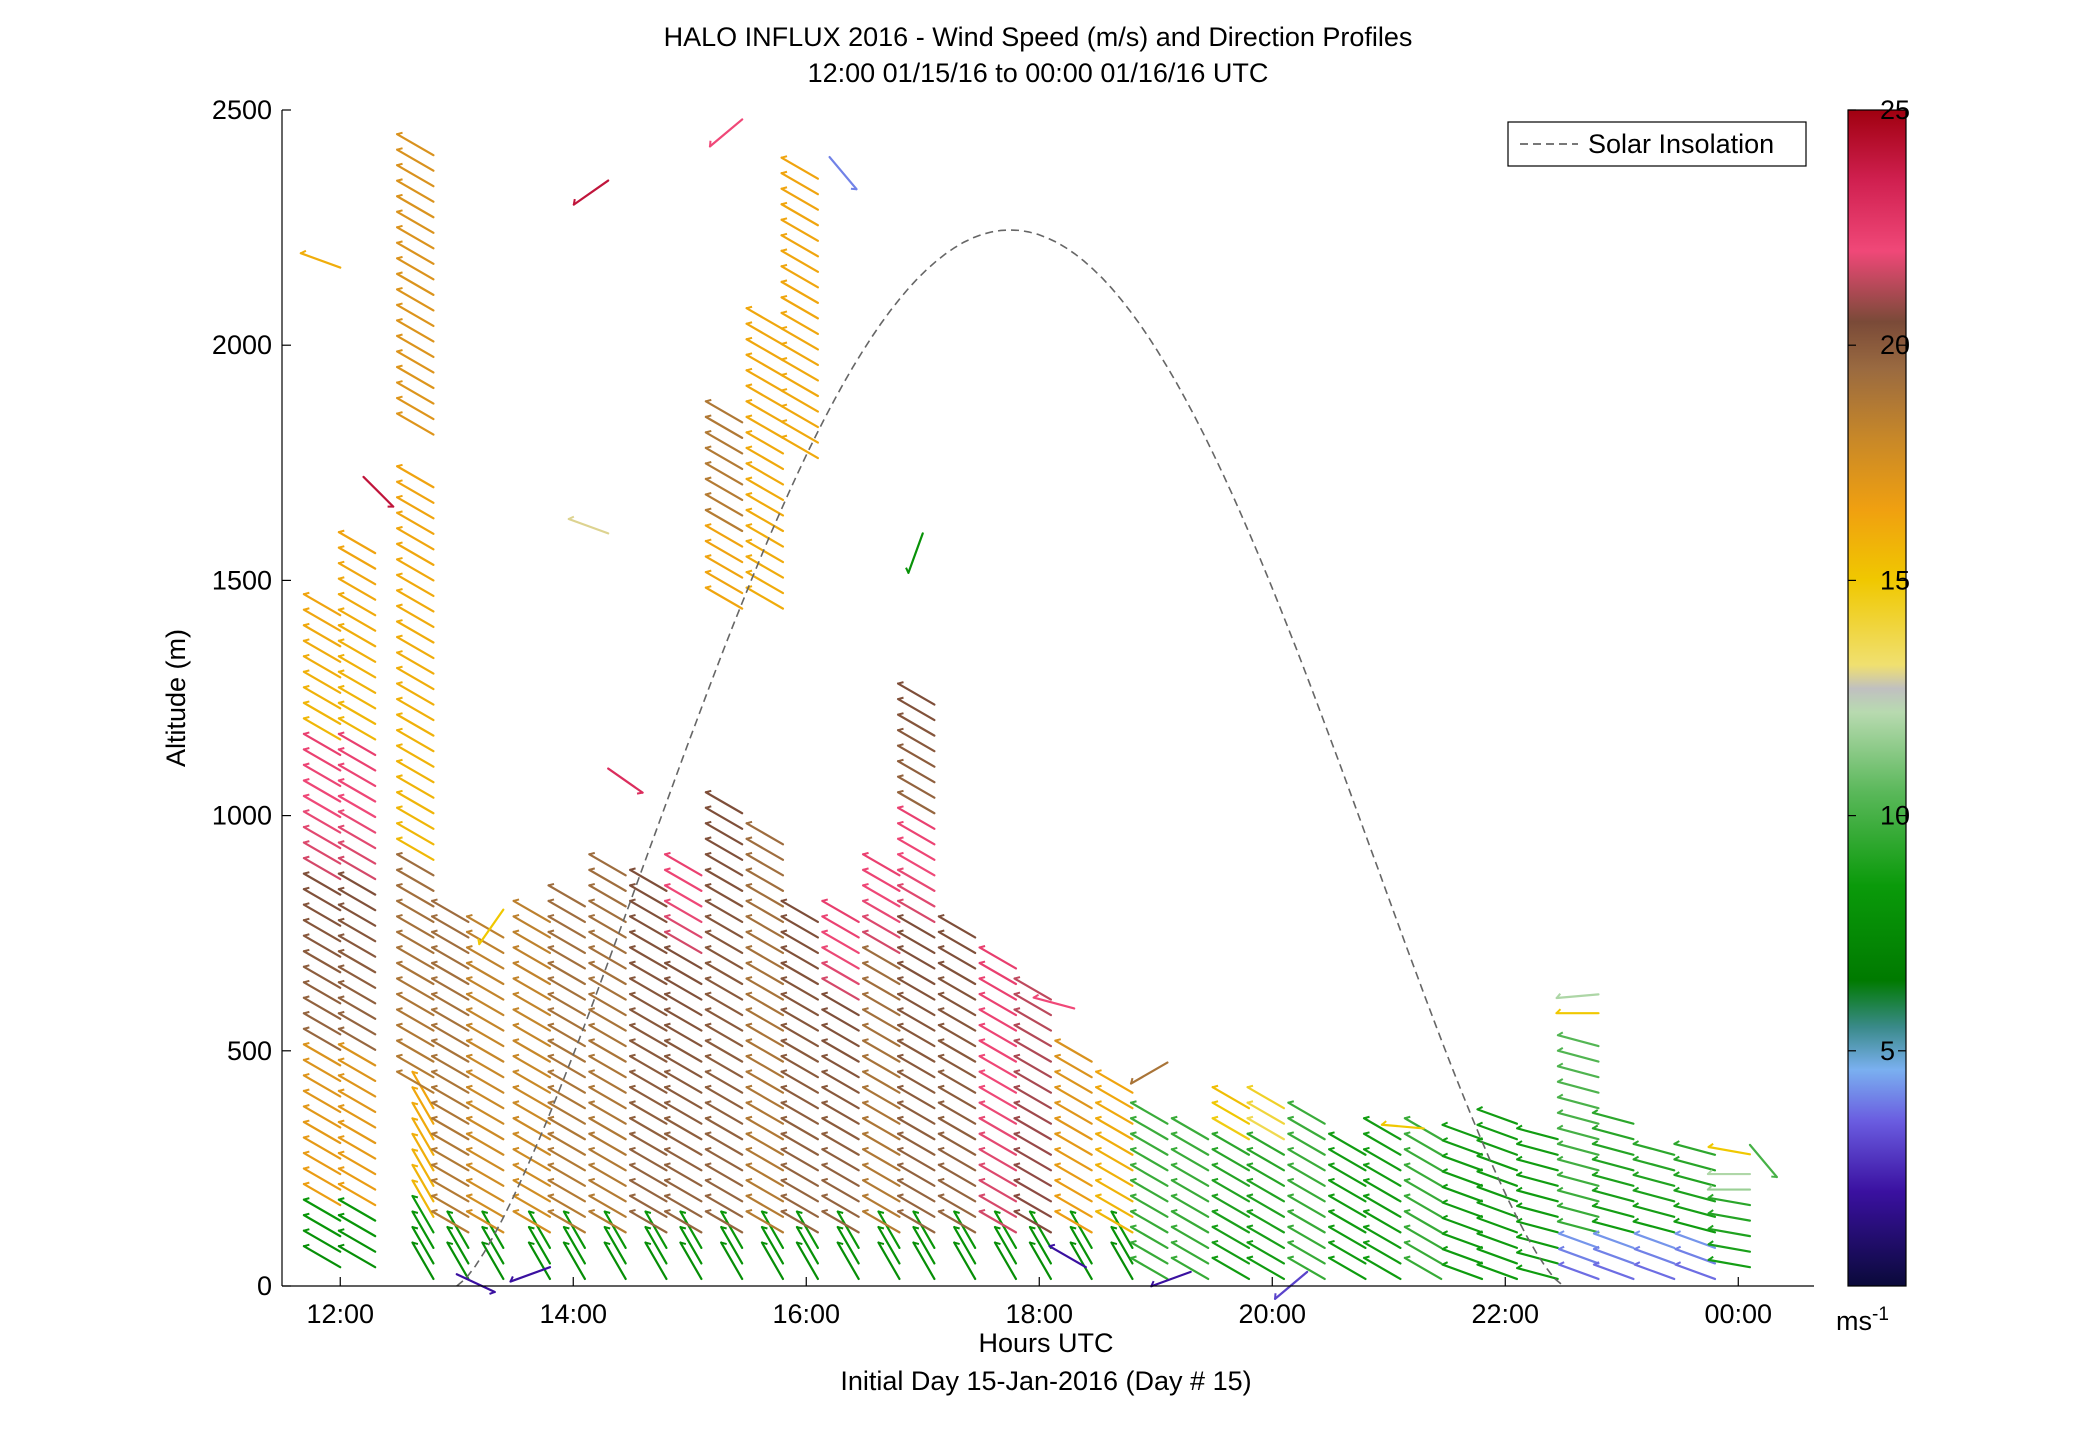  I want to click on x-tick-label: 20:00, so click(1272, 1314).